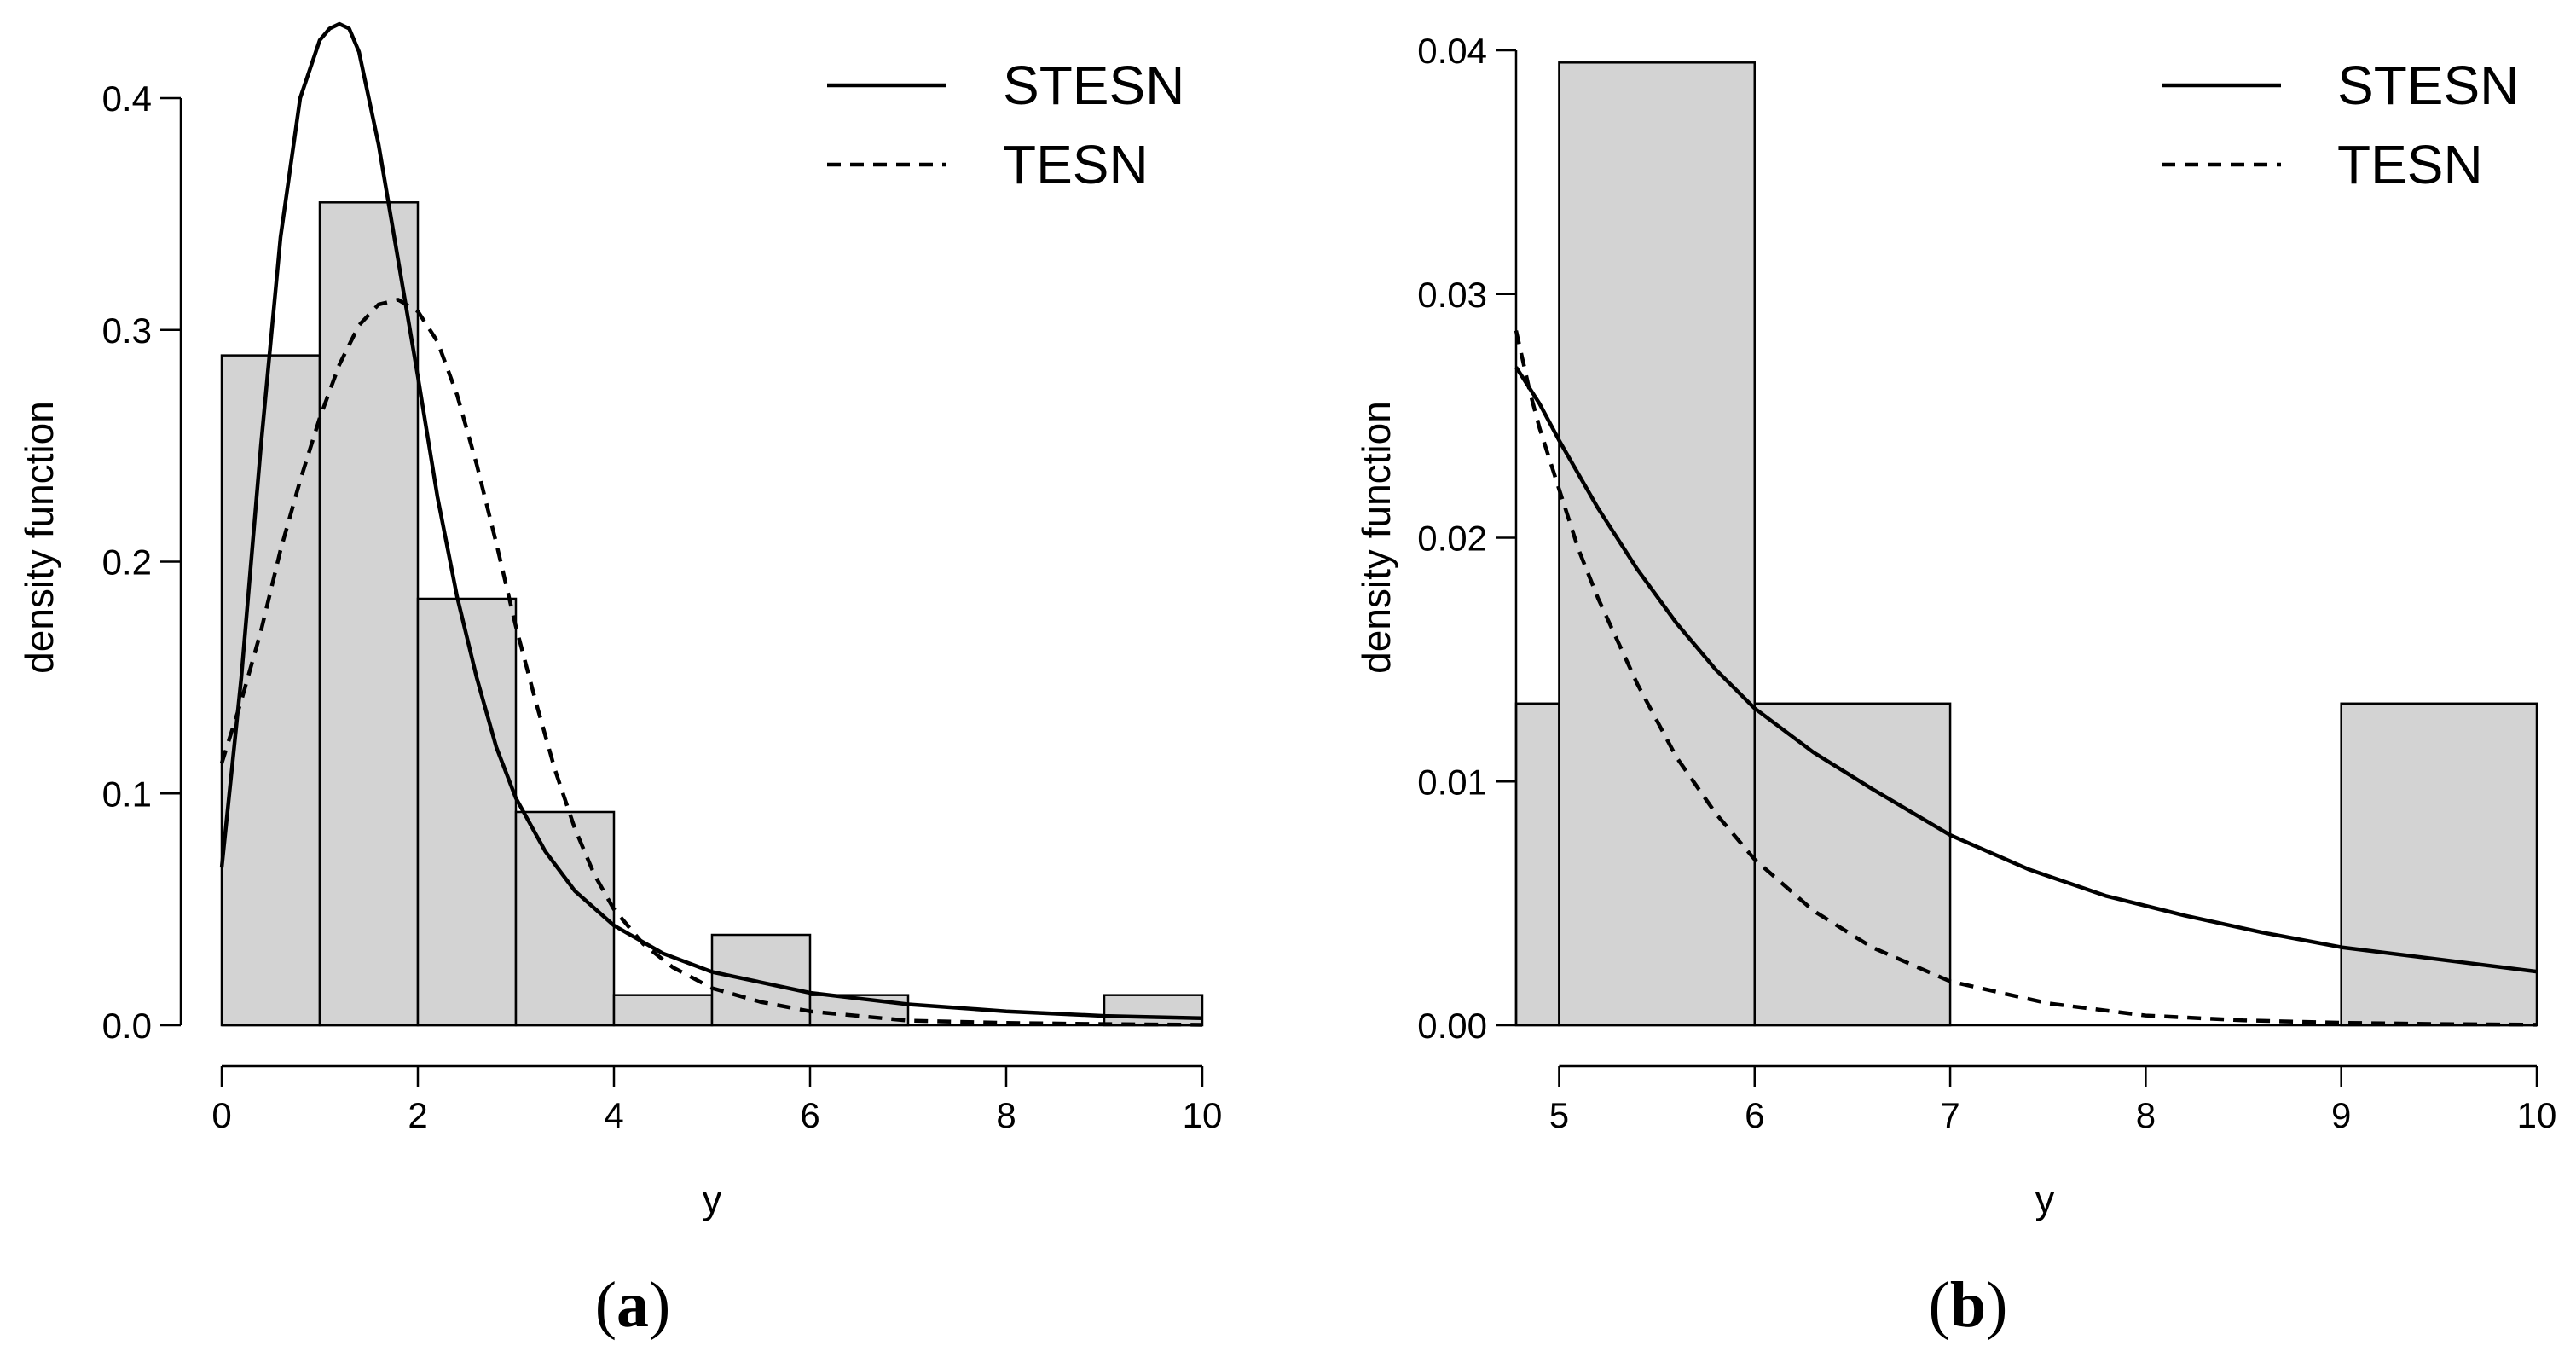 The image size is (2576, 1363). Describe the element at coordinates (1093, 85) in the screenshot. I see `panel-a-legend-label-stesn: STESN` at that location.